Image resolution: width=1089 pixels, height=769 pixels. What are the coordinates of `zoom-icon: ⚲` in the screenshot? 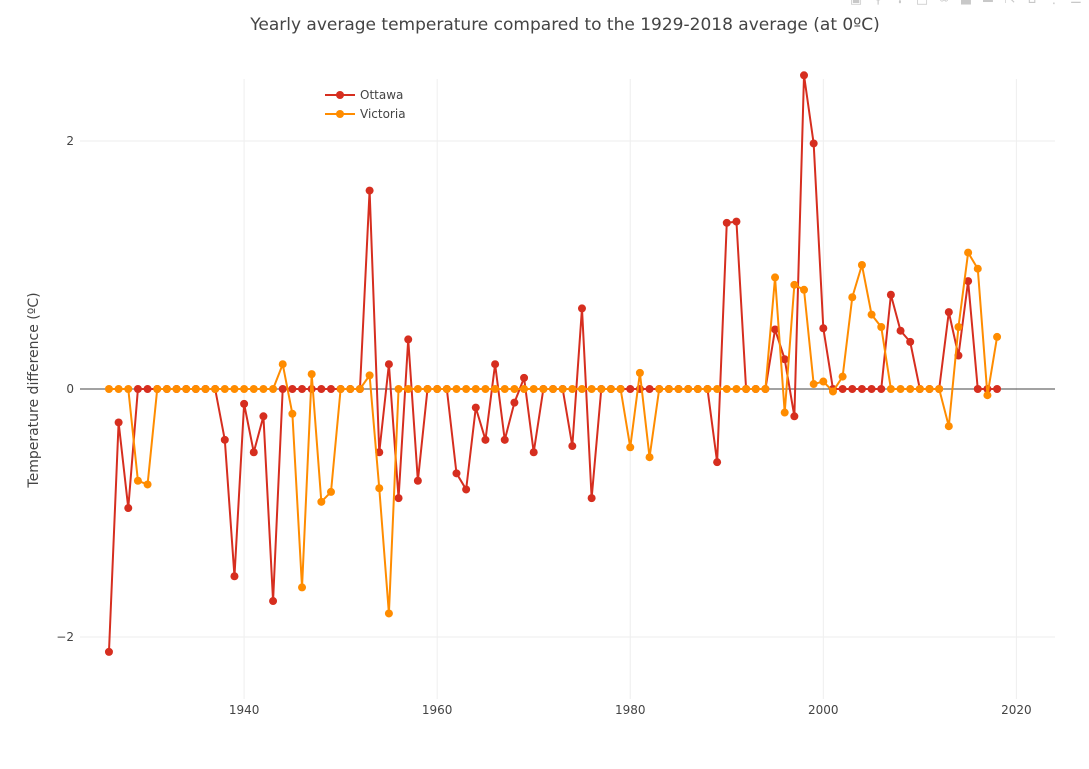 It's located at (878, 3).